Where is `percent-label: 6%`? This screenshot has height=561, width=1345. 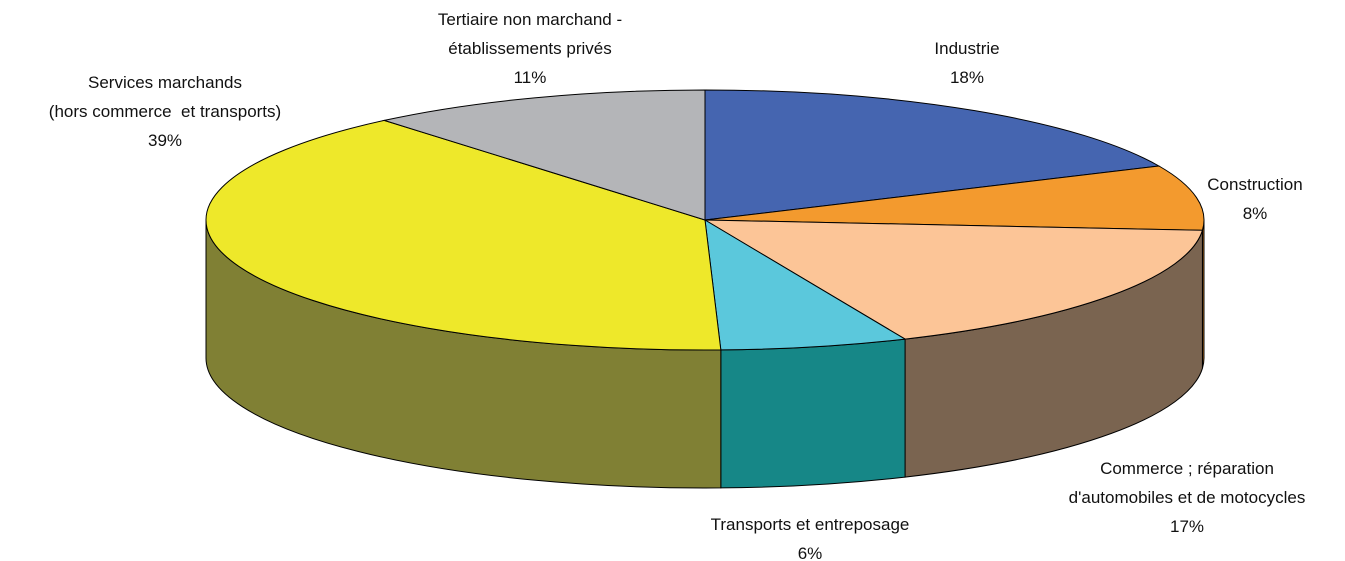
percent-label: 6% is located at coordinates (810, 552).